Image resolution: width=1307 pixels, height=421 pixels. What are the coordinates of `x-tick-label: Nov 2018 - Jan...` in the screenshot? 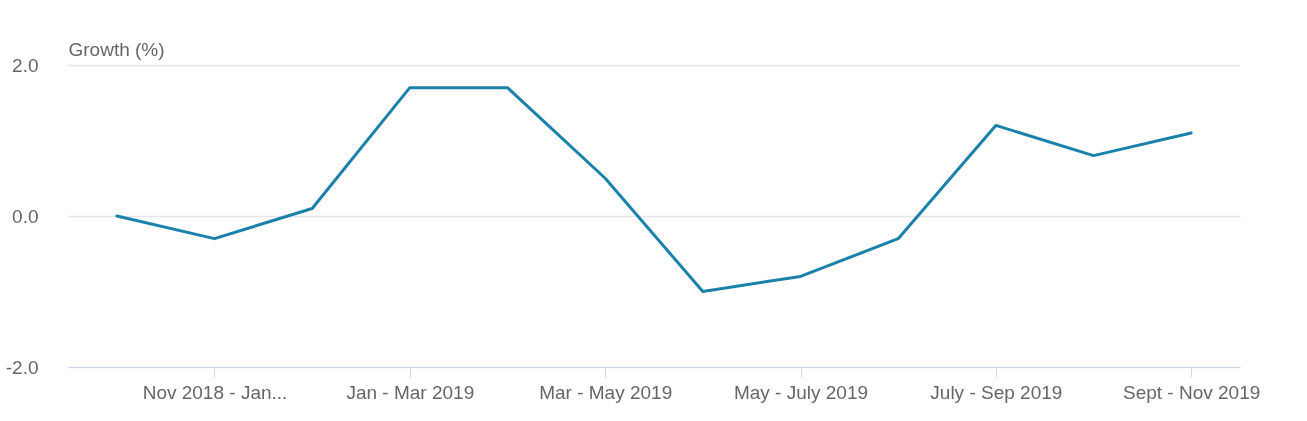 It's located at (215, 392).